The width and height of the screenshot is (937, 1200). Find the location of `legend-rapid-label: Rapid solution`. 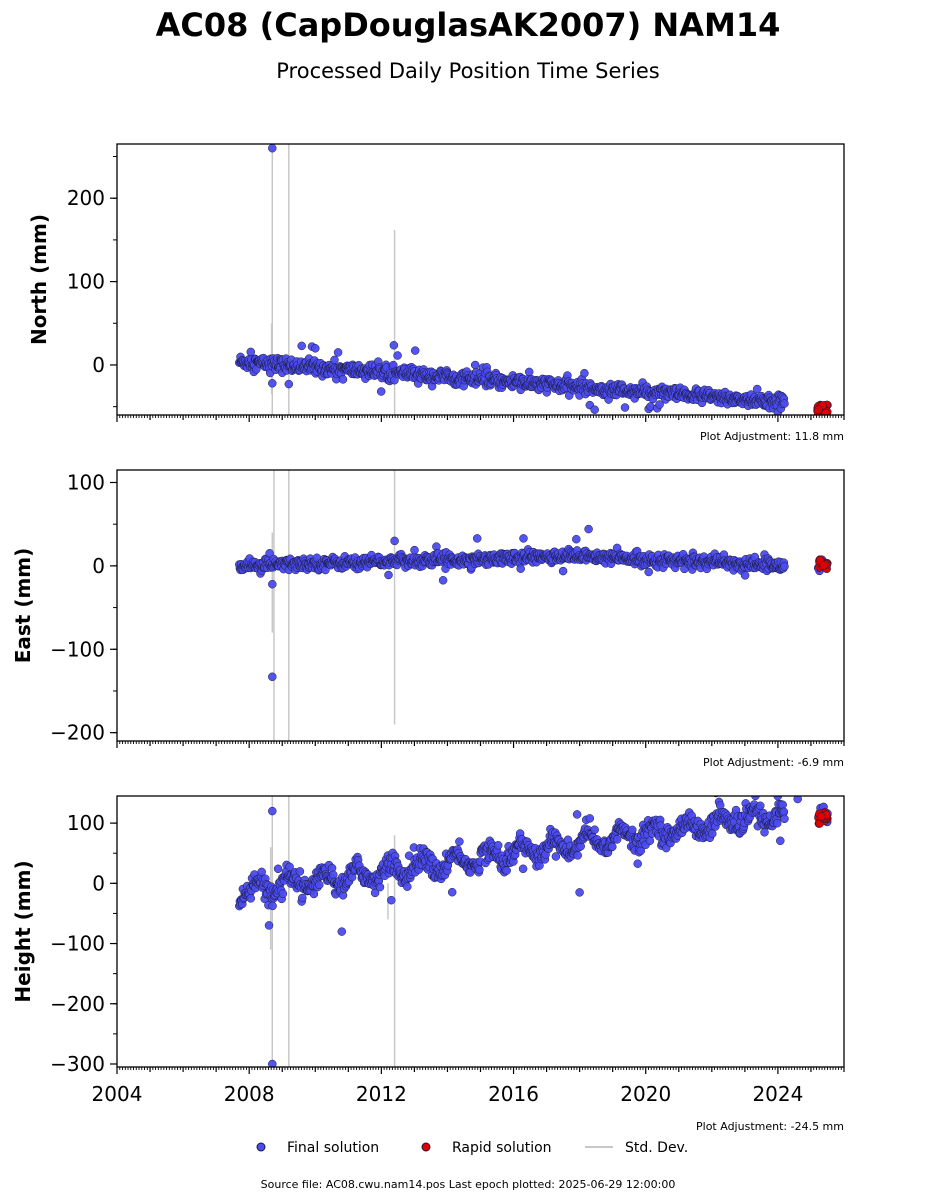

legend-rapid-label: Rapid solution is located at coordinates (502, 1148).